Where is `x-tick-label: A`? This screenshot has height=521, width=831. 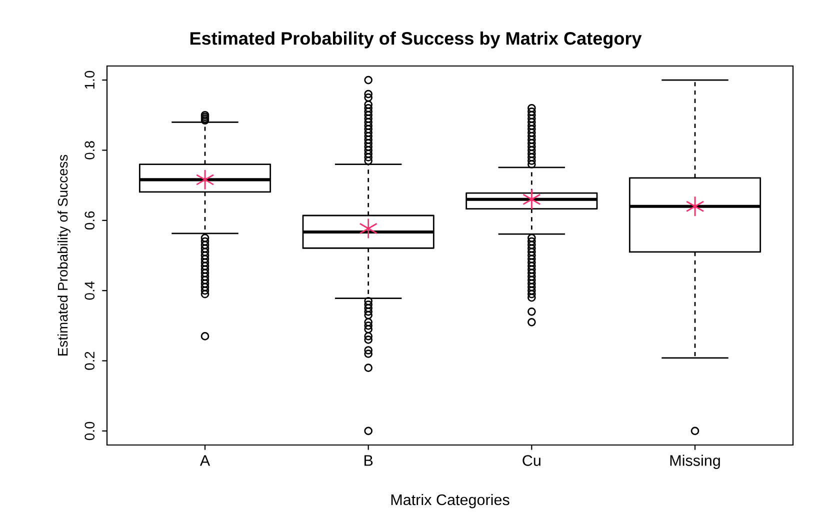 x-tick-label: A is located at coordinates (205, 460).